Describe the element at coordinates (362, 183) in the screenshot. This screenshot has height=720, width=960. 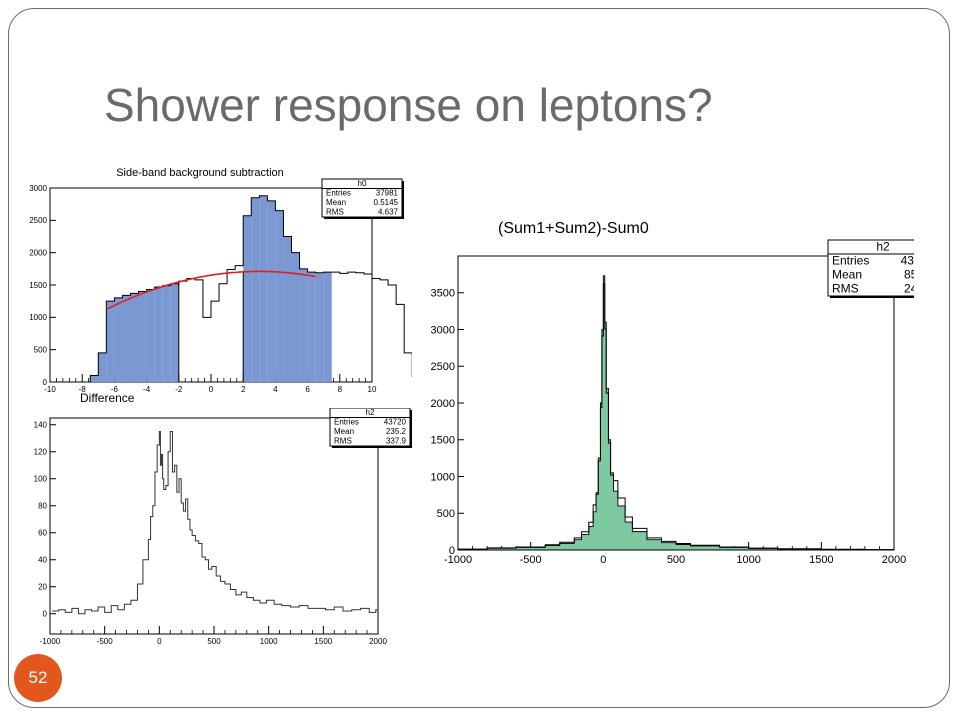
I see `stats-box-name: h0` at that location.